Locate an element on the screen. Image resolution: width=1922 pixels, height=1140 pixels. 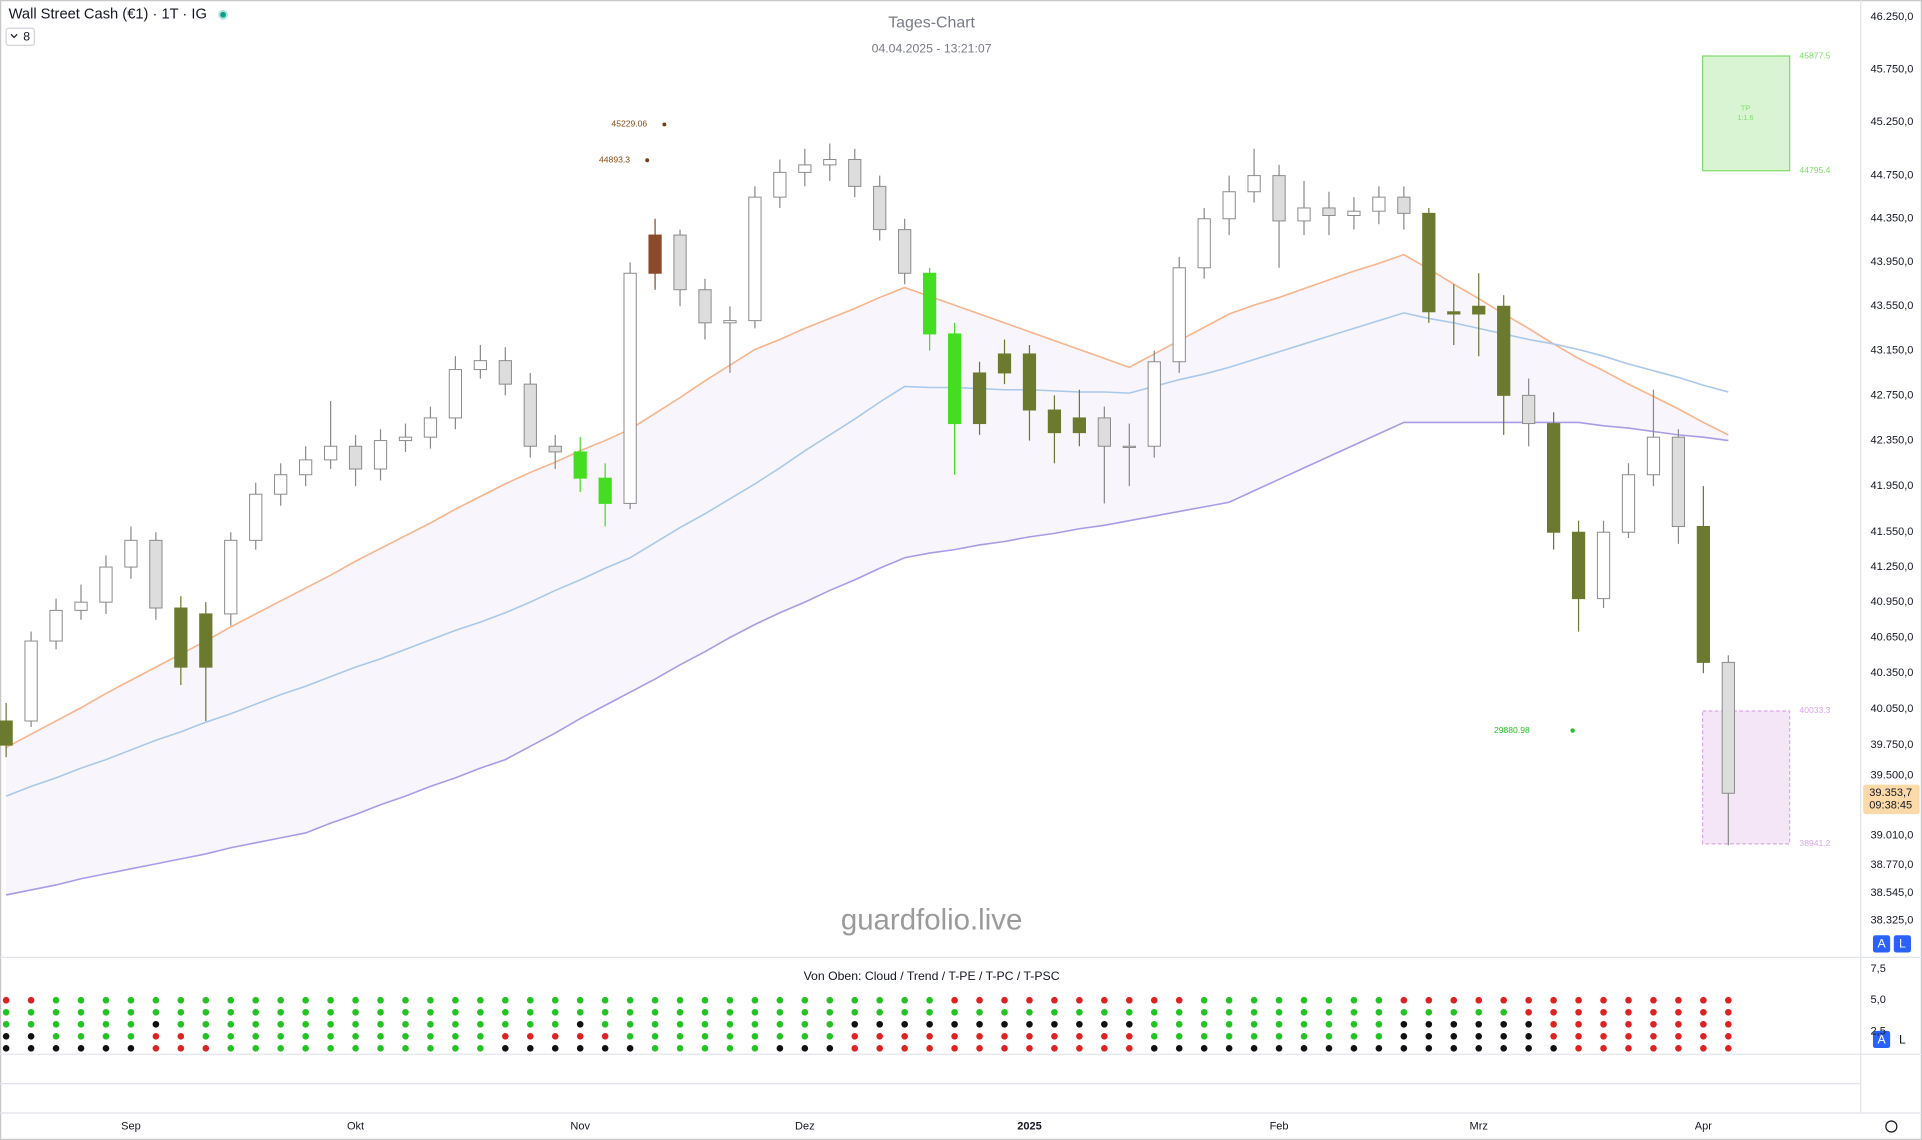
target-ratio: 1:1.6 is located at coordinates (1745, 117).